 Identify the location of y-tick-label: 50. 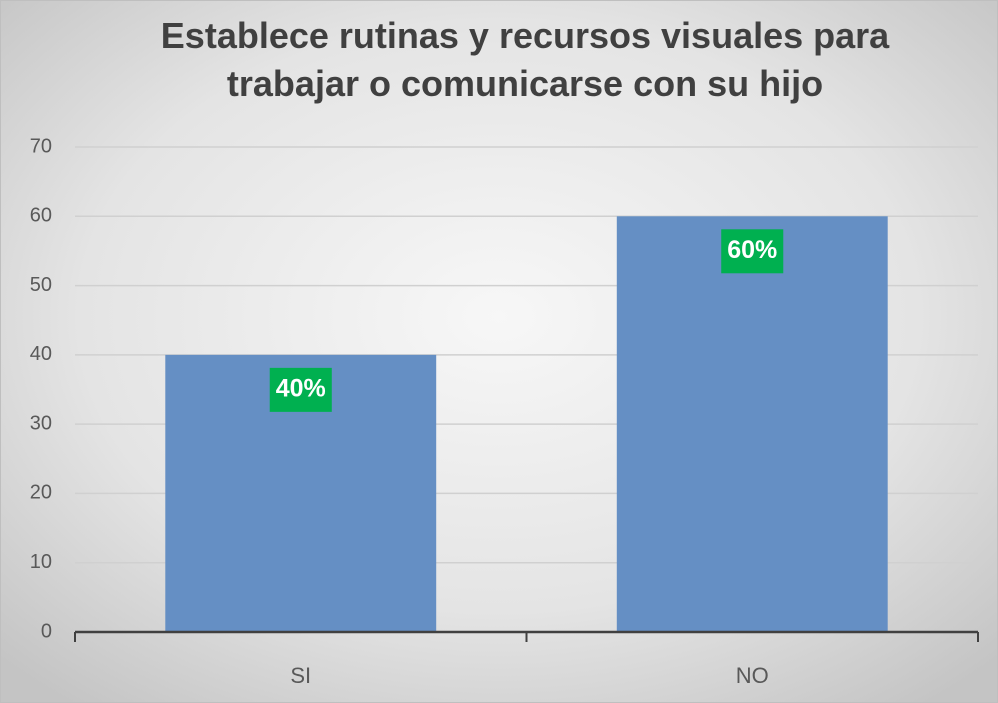
(41, 285).